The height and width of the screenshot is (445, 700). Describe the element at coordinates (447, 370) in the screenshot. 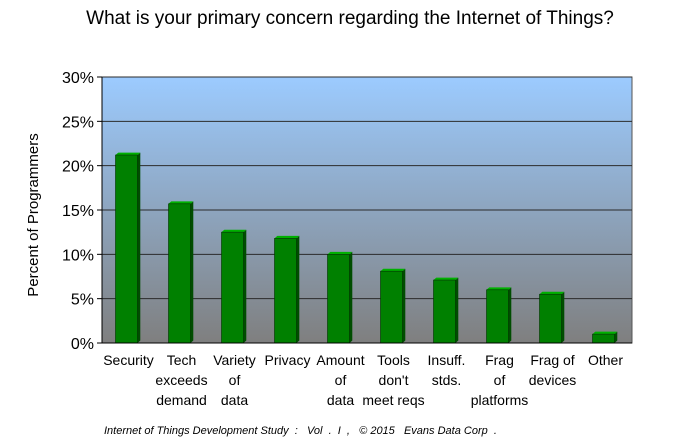

I see `x-tick-label: Insuff. stds.` at that location.